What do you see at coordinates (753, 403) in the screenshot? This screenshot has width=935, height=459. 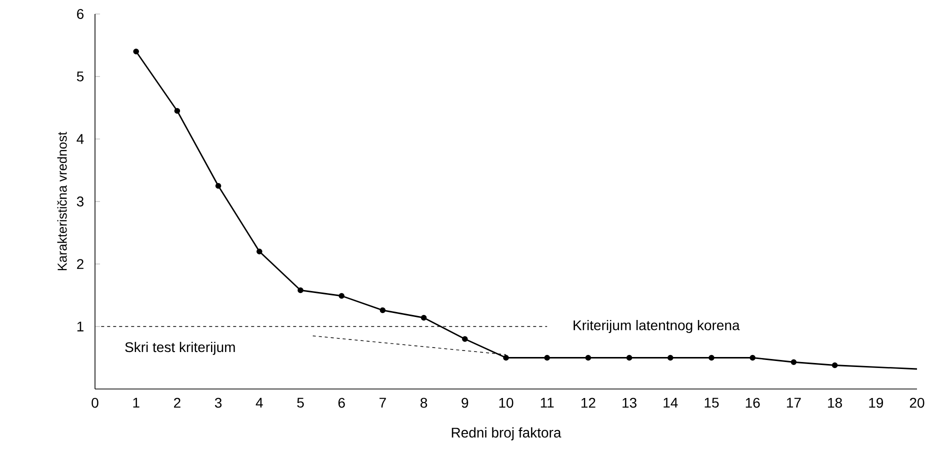 I see `x-tick-label: 16` at bounding box center [753, 403].